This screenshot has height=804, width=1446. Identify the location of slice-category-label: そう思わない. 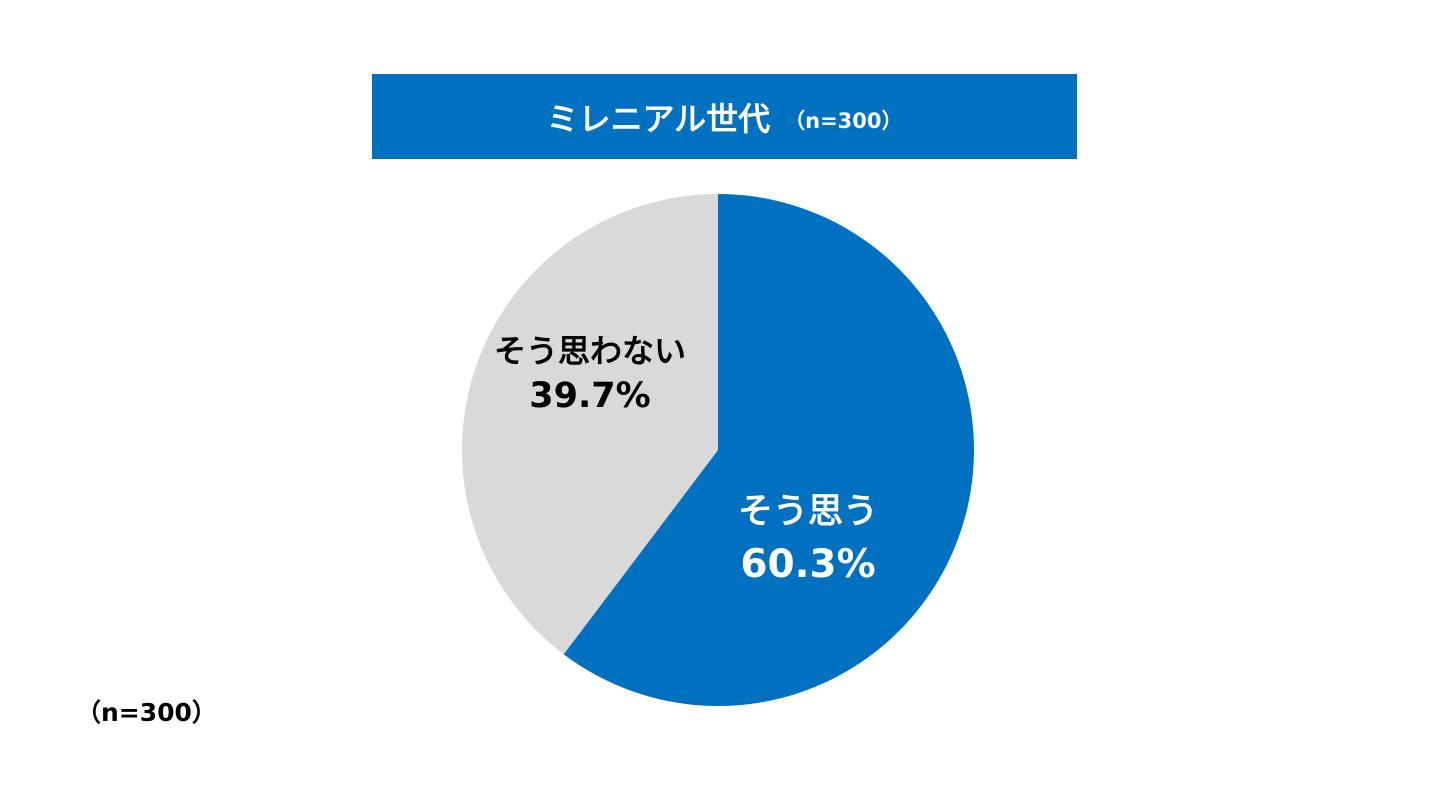
(590, 351).